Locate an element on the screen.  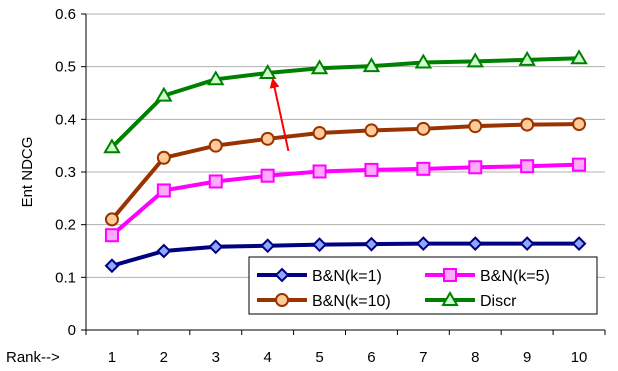
x-tick-label: 4 is located at coordinates (267, 357).